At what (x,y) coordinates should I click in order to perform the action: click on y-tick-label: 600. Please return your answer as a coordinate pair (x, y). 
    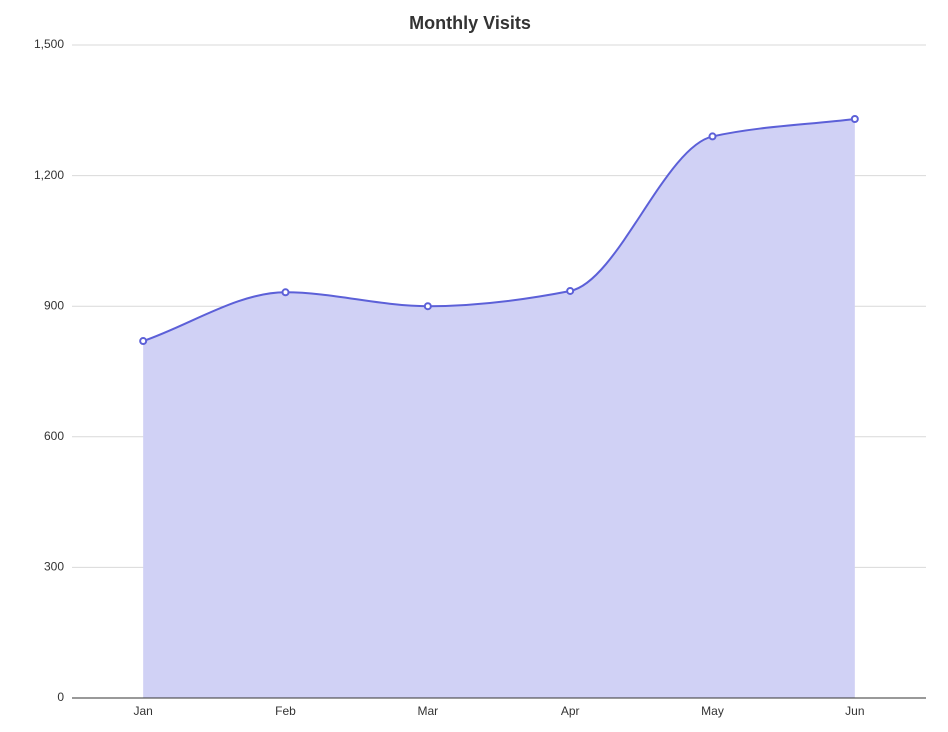
    Looking at the image, I should click on (54, 436).